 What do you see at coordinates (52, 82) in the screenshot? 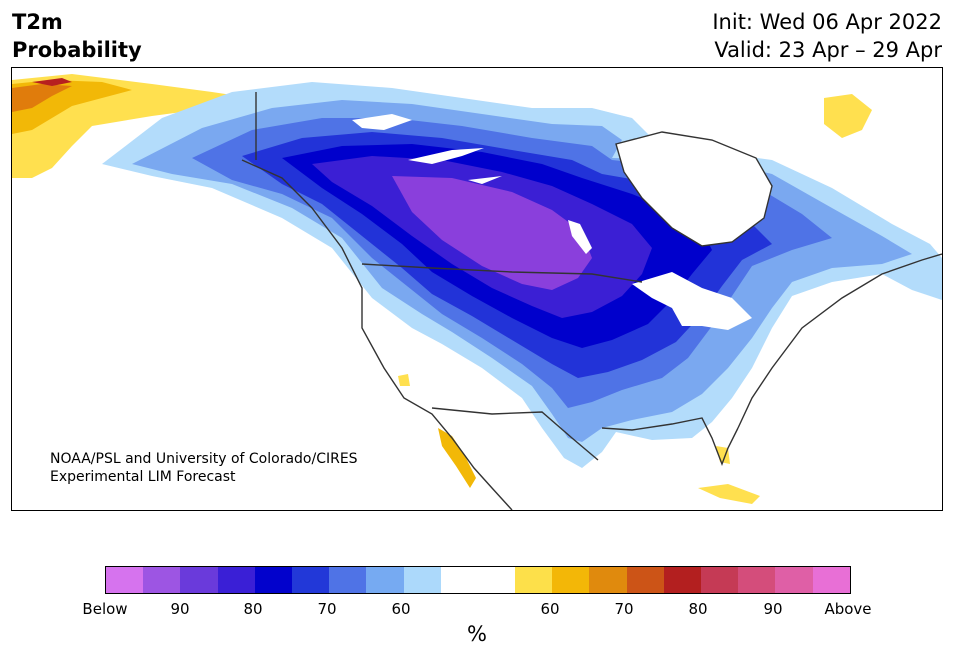
I see `above-region-northwest-max` at bounding box center [52, 82].